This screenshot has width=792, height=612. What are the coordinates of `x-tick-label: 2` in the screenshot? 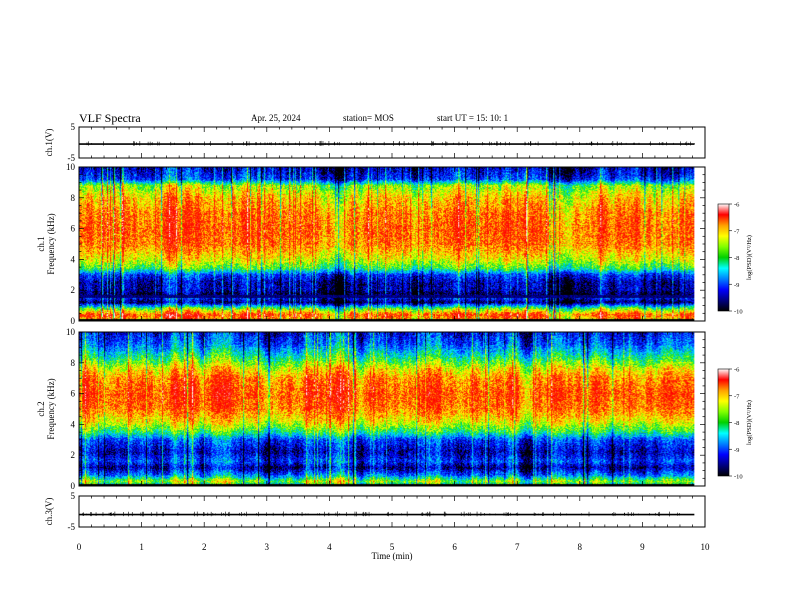 It's located at (204, 547).